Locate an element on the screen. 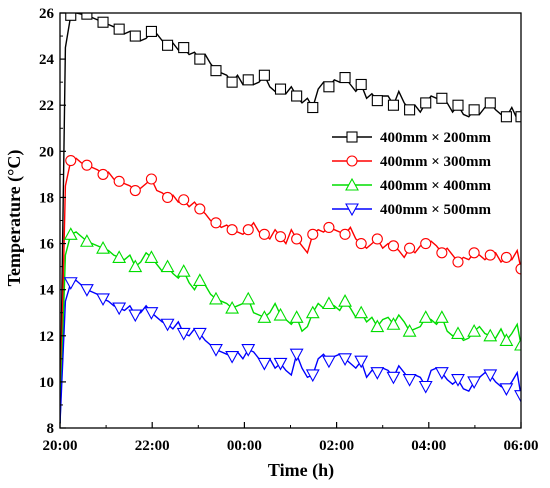 The width and height of the screenshot is (550, 488). y-tick-label: 26 is located at coordinates (47, 14).